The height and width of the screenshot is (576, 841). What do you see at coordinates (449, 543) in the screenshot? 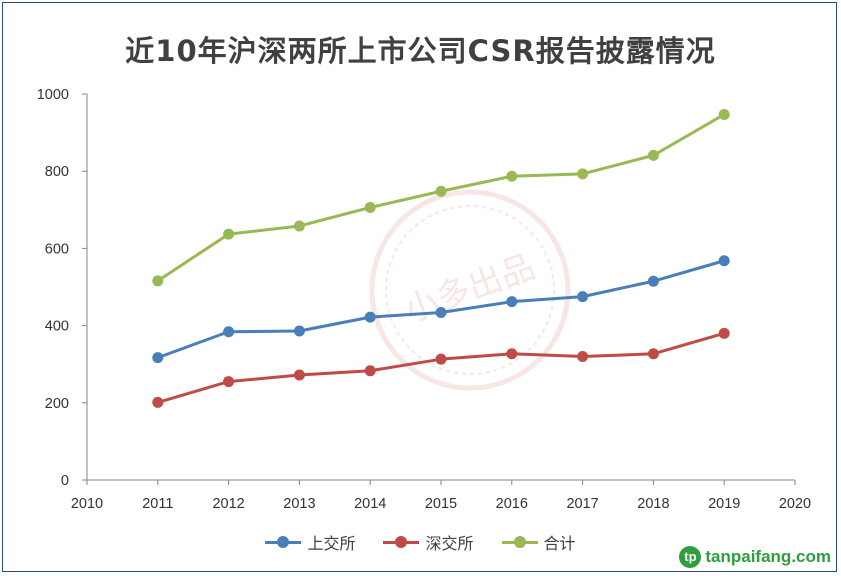
I see `legend-label: 深交所` at bounding box center [449, 543].